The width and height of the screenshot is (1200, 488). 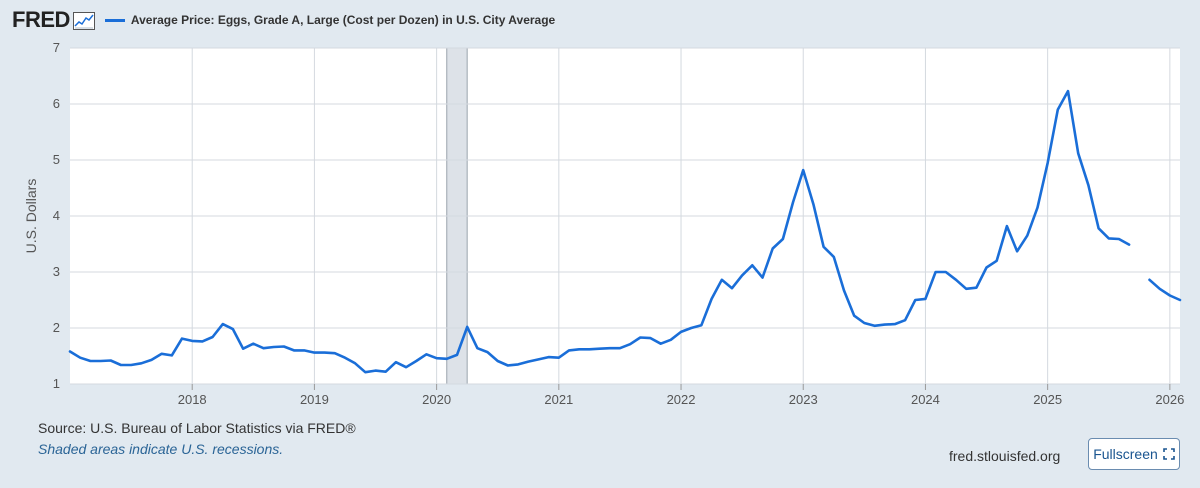 I want to click on site-link: fred.stlouisfed.org, so click(x=1005, y=456).